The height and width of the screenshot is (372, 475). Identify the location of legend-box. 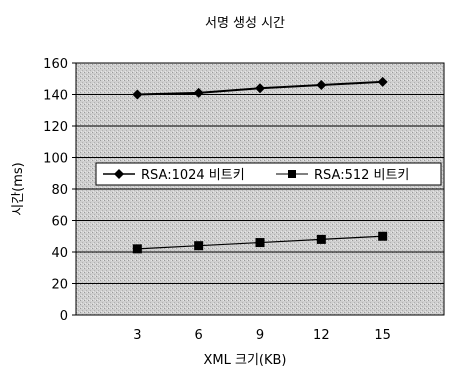
(268, 174).